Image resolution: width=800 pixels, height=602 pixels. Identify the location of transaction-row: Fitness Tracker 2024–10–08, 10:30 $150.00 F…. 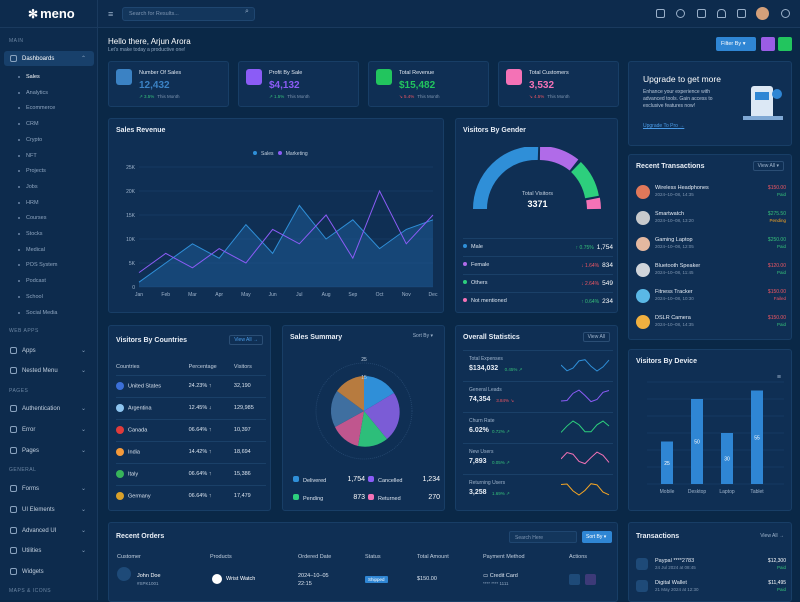
(711, 299).